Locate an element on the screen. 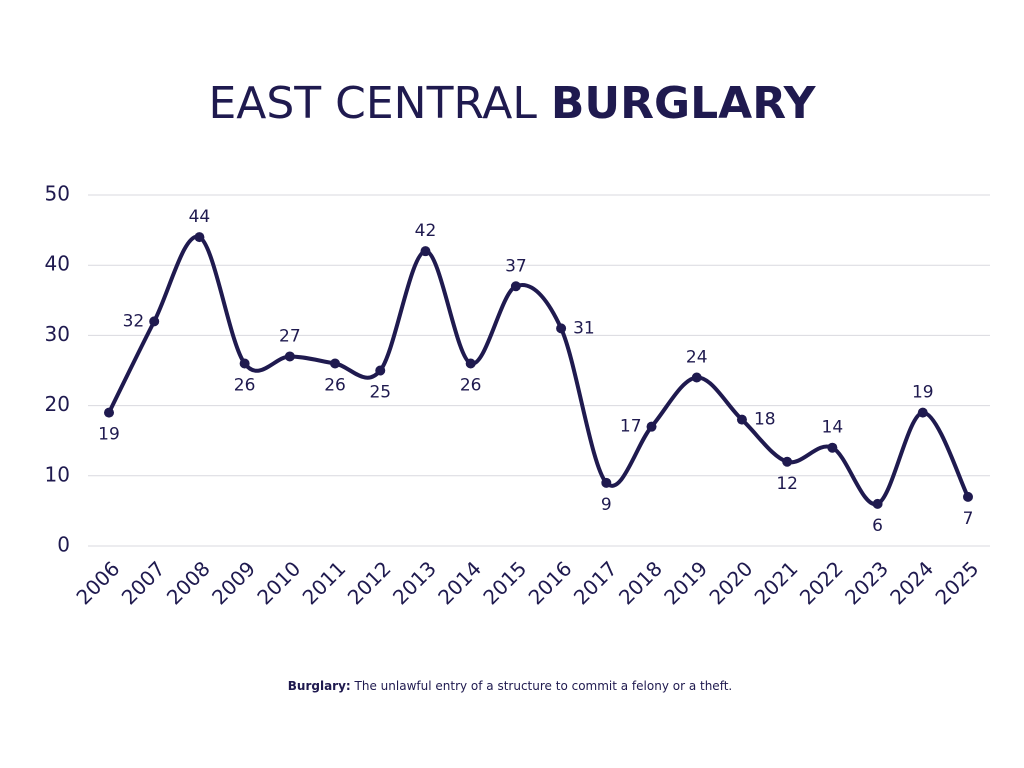  x-tick-label: 2024 is located at coordinates (911, 582).